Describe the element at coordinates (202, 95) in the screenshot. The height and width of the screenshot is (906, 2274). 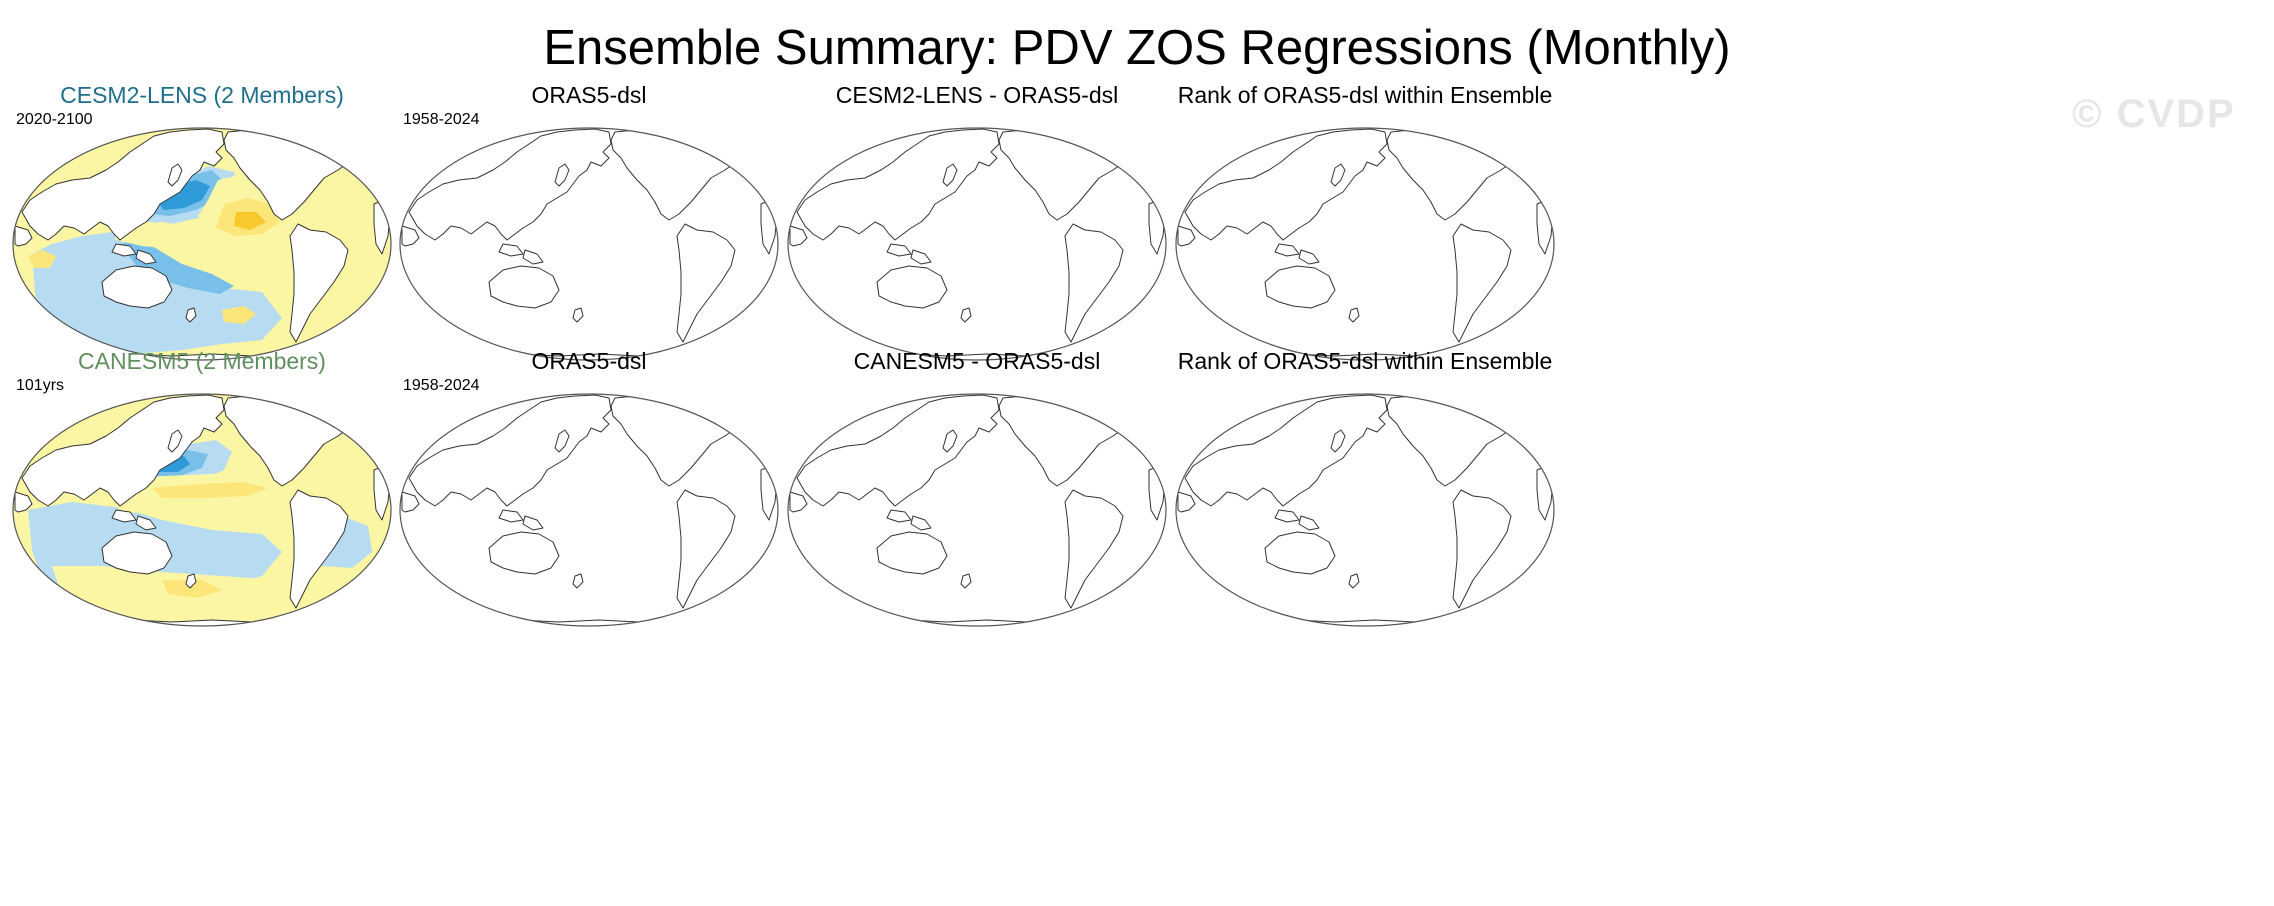
I see `panel-title: CESM2-LENS (2 Members)` at that location.